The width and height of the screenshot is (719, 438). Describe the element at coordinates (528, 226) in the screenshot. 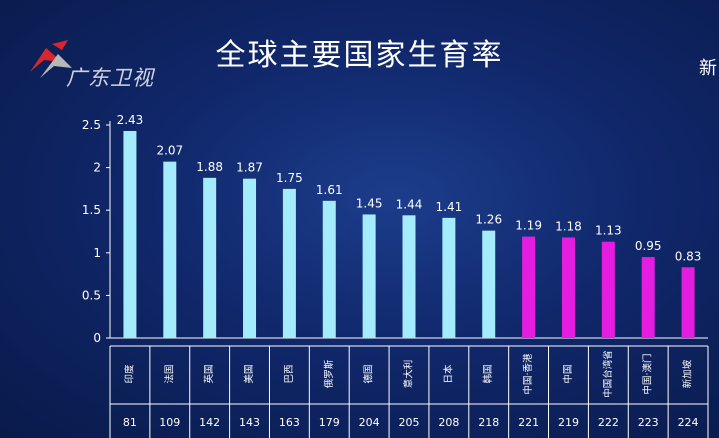

I see `value-label: 1.19` at that location.